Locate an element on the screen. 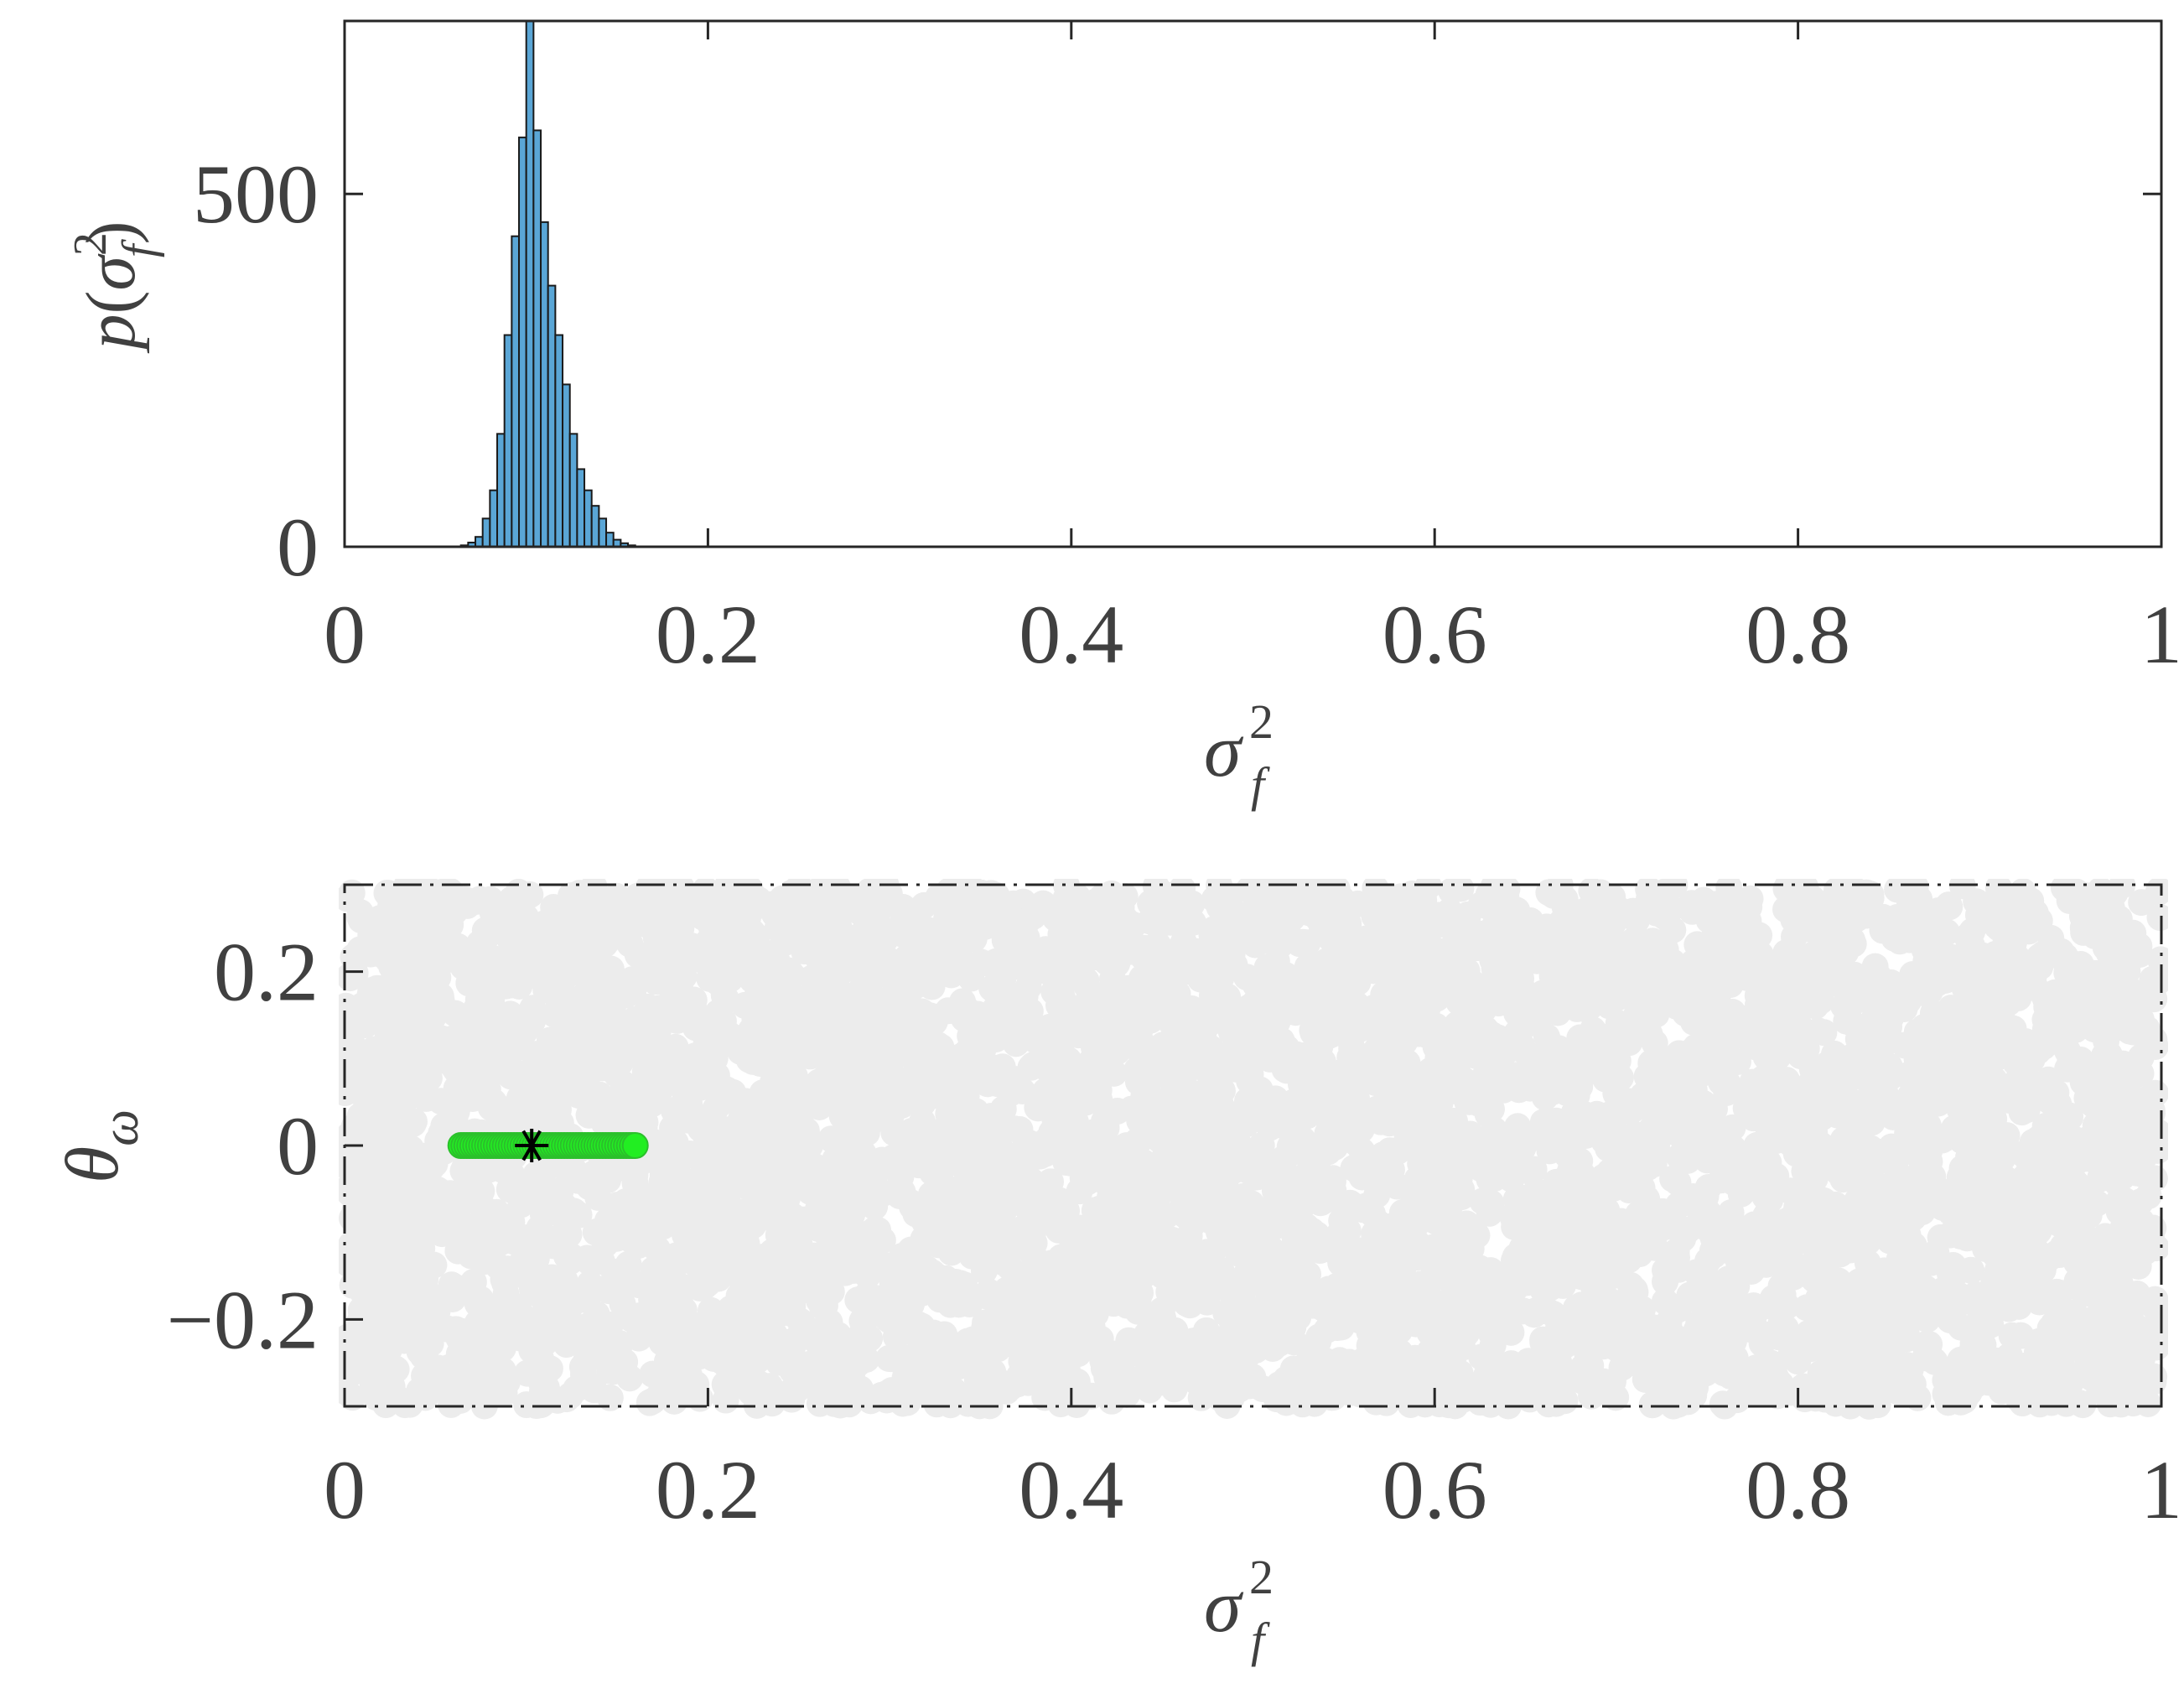 The width and height of the screenshot is (2184, 1699). histogram-x-tick-labels: 0 0.2 0.4 0.6 0.8 1 is located at coordinates (1253, 635).